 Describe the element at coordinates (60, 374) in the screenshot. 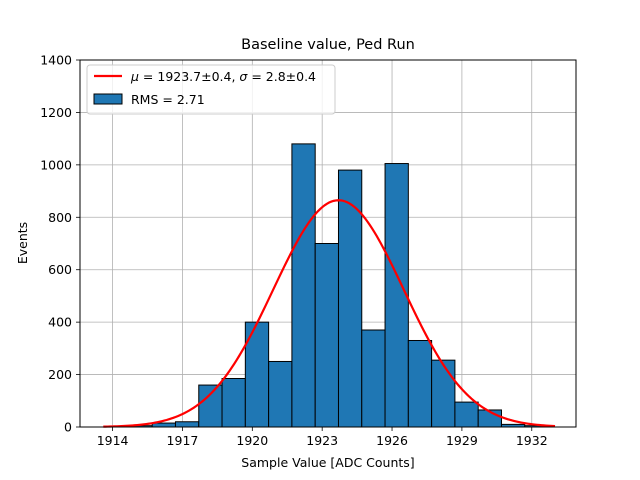

I see `y-tick-label: 200` at that location.